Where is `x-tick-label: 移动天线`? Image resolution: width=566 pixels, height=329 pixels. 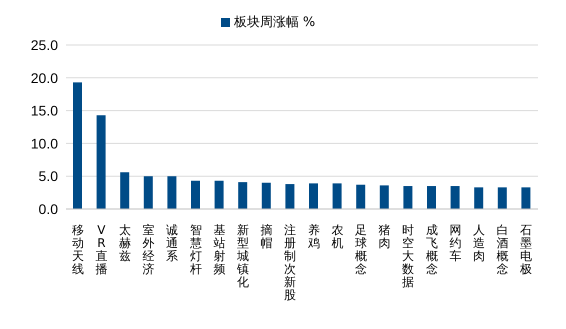
x-tick-label: 移动天线 is located at coordinates (78, 249).